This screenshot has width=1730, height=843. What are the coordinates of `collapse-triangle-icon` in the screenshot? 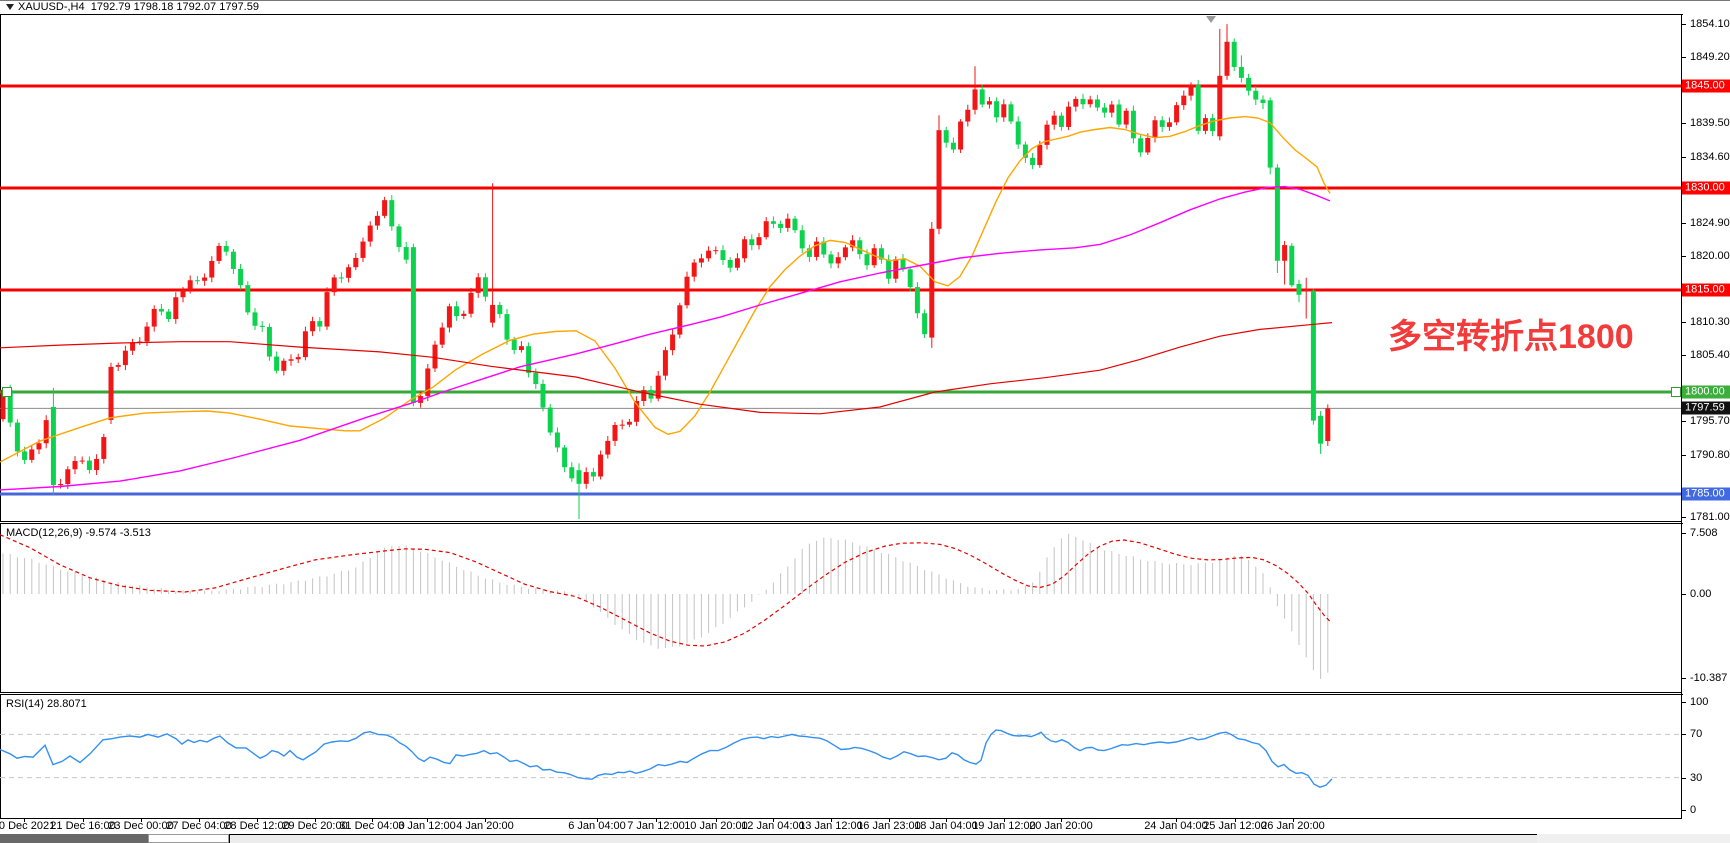 It's located at (10, 7).